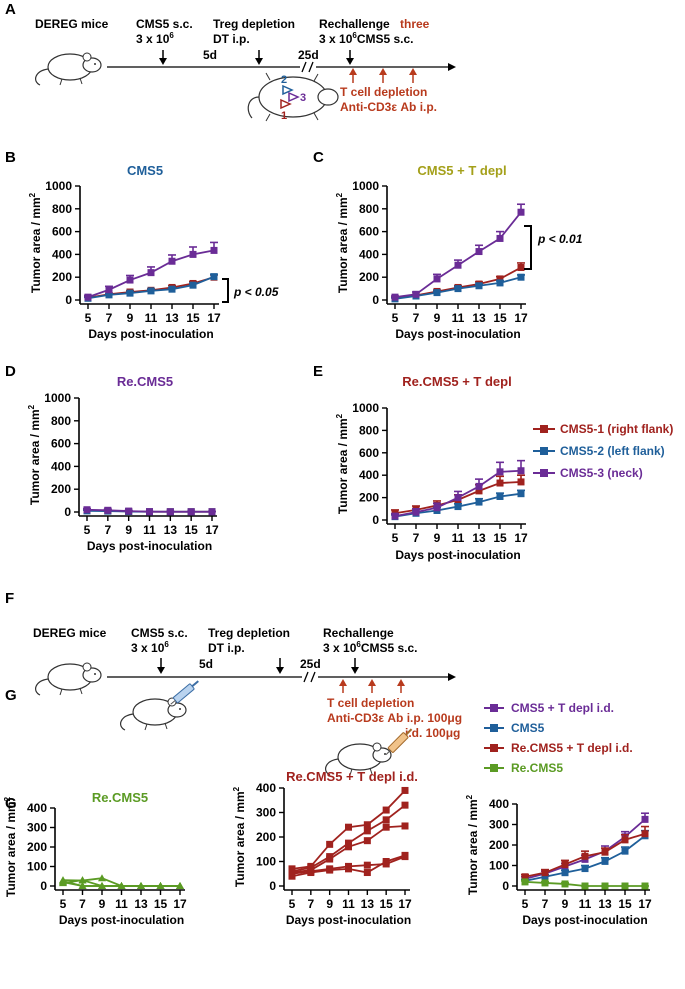 This screenshot has height=989, width=685. Describe the element at coordinates (293, 97) in the screenshot. I see `mouse-icon` at that location.